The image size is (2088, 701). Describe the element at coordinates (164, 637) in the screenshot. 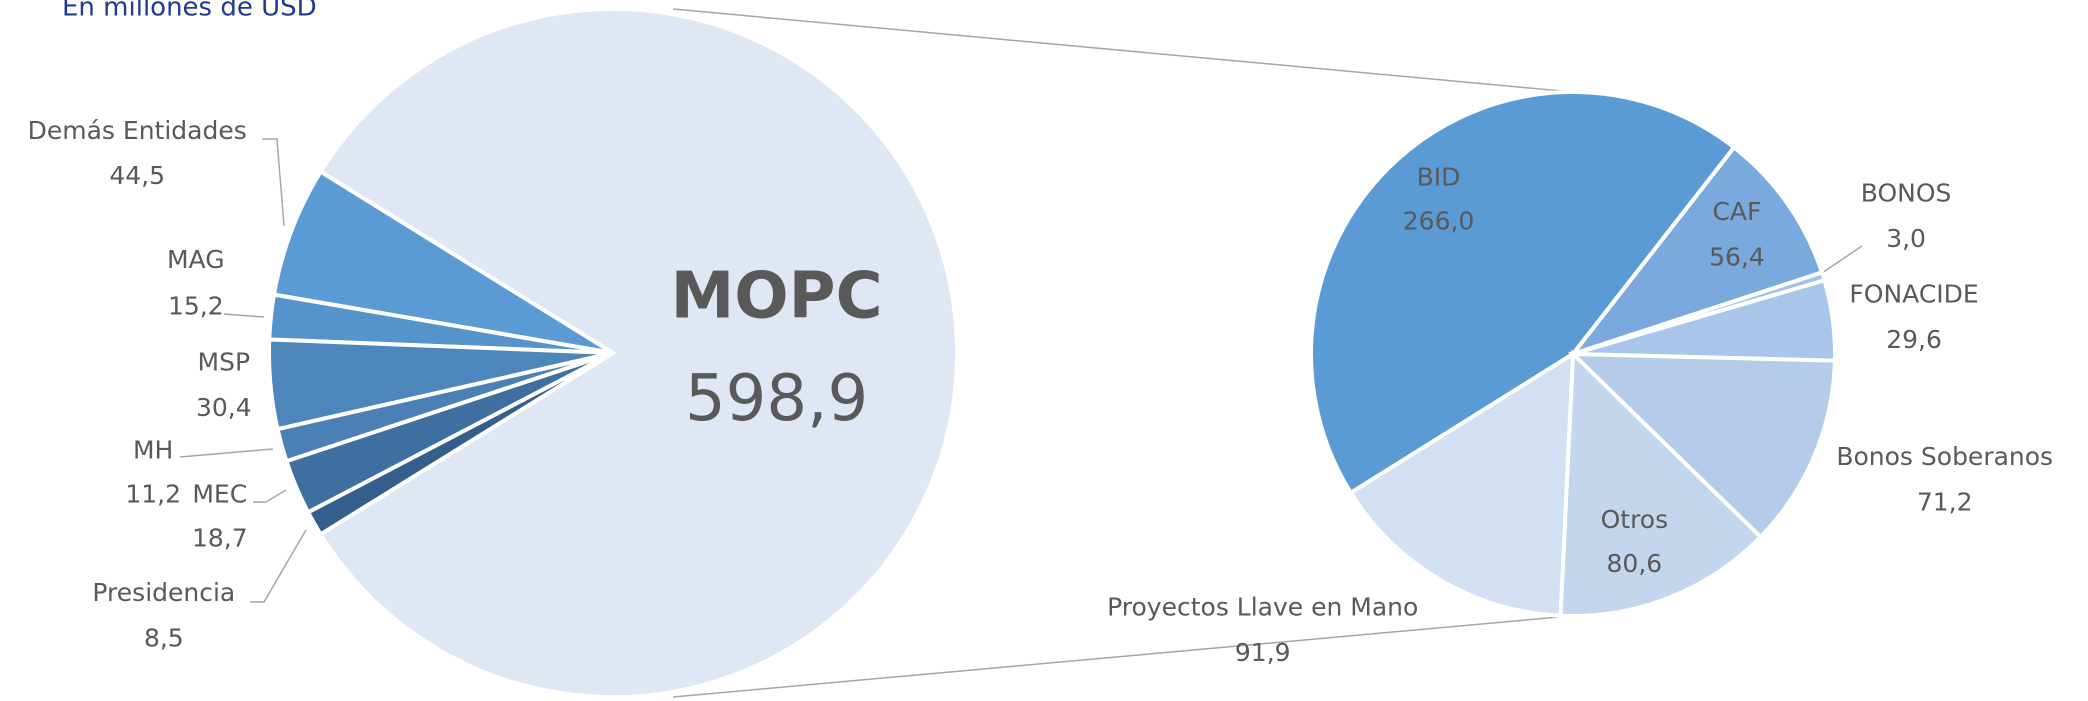

I see `slice-value-label: 8,5` at that location.